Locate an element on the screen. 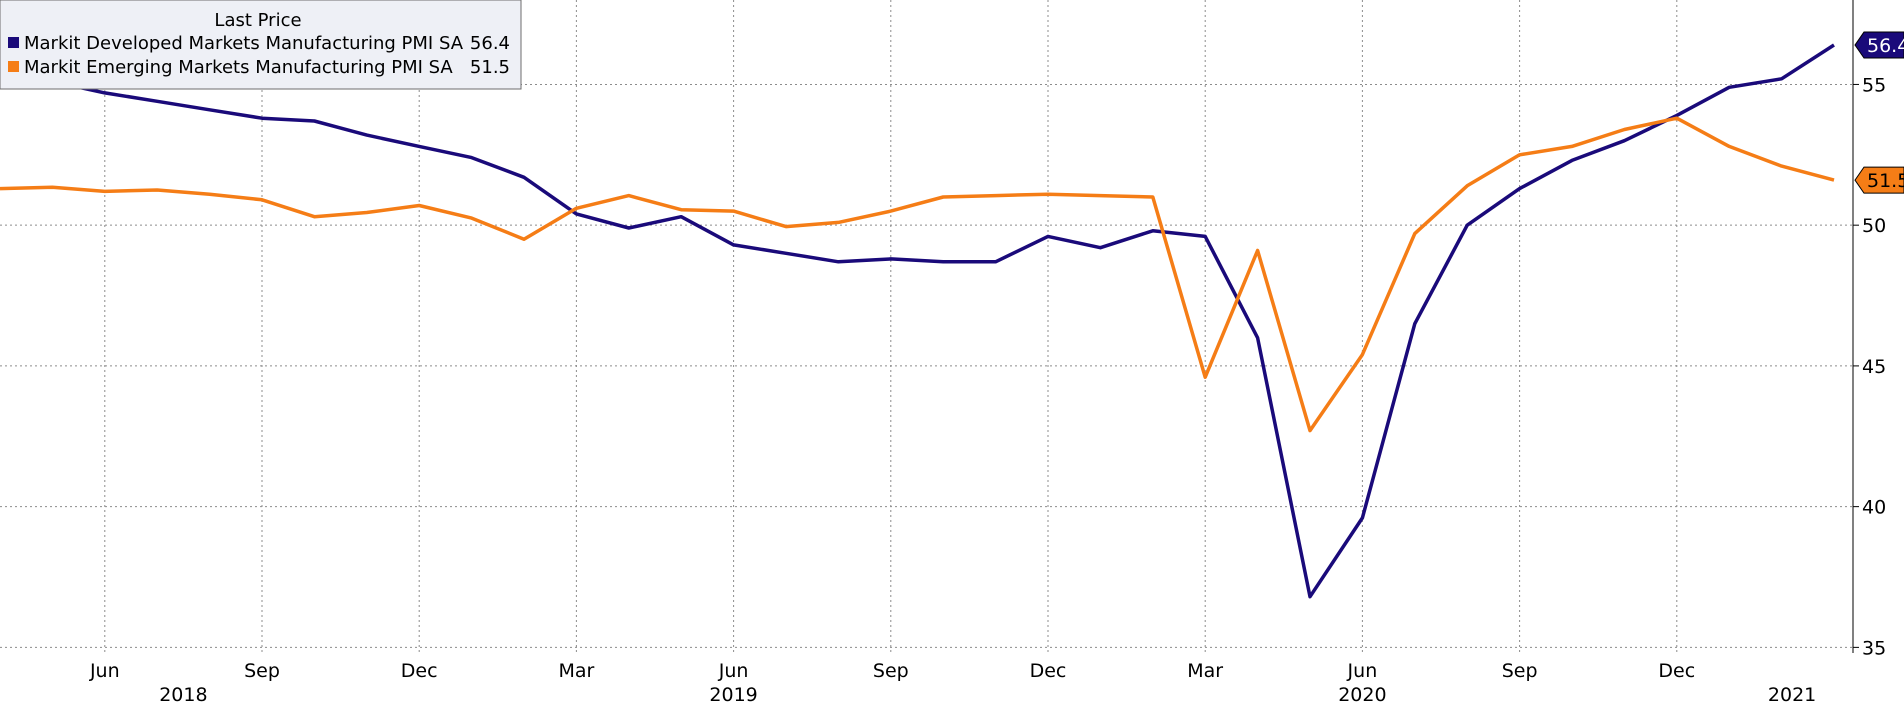 Image resolution: width=1904 pixels, height=703 pixels. x-year-label: 2019 is located at coordinates (733, 693).